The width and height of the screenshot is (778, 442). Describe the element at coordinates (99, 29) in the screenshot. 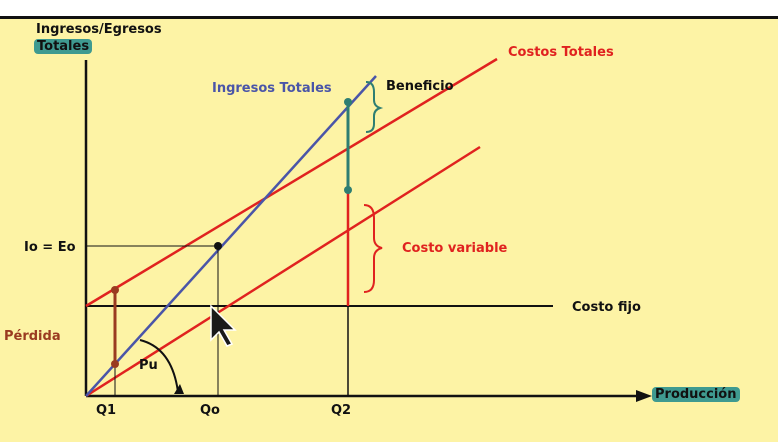

I see `y-axis-label-line1: Ingresos/Egresos` at that location.